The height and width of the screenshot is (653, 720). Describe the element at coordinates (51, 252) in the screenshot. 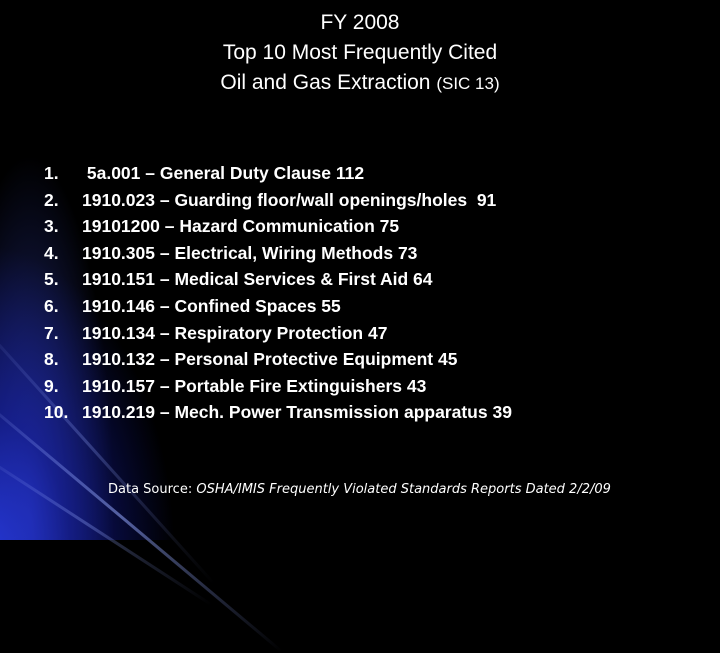

I see `list-item-number: 4.` at that location.